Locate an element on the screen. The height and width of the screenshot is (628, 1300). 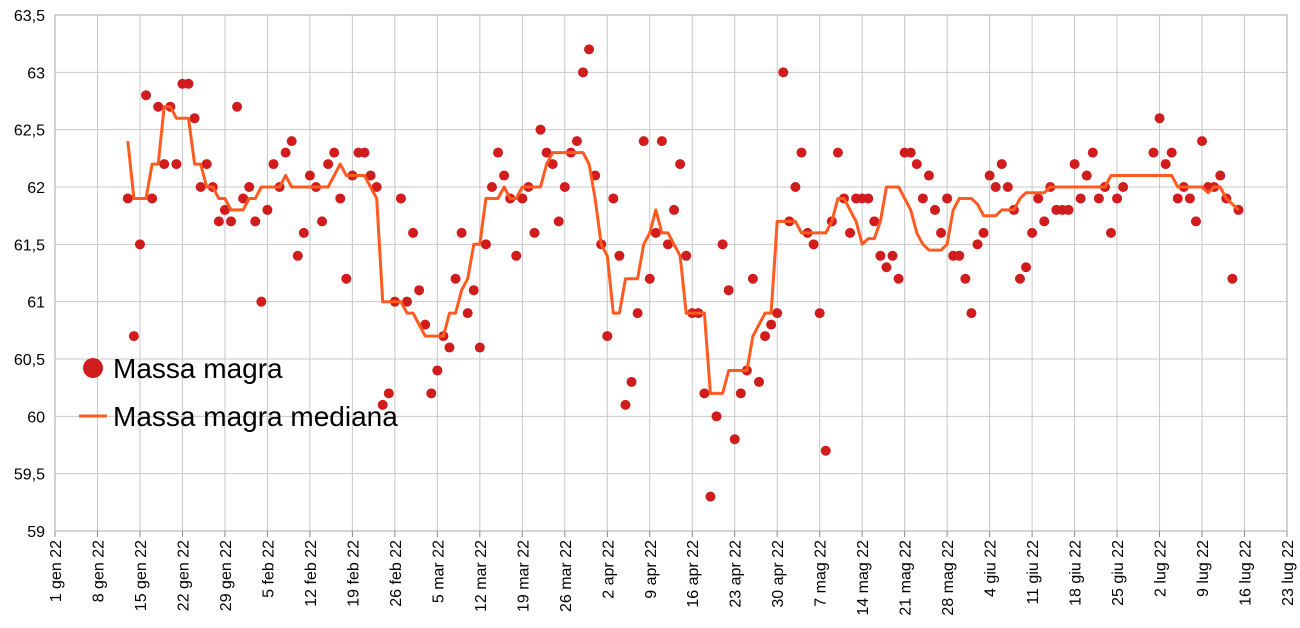
y-tick-label: 59 is located at coordinates (36, 532).